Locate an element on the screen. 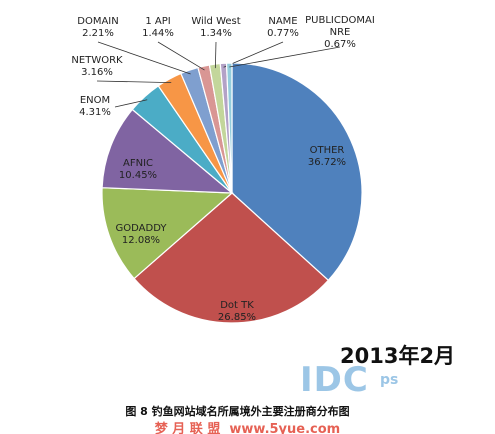 The height and width of the screenshot is (434, 495). slice-label: Dot TK 26.85% is located at coordinates (237, 312).